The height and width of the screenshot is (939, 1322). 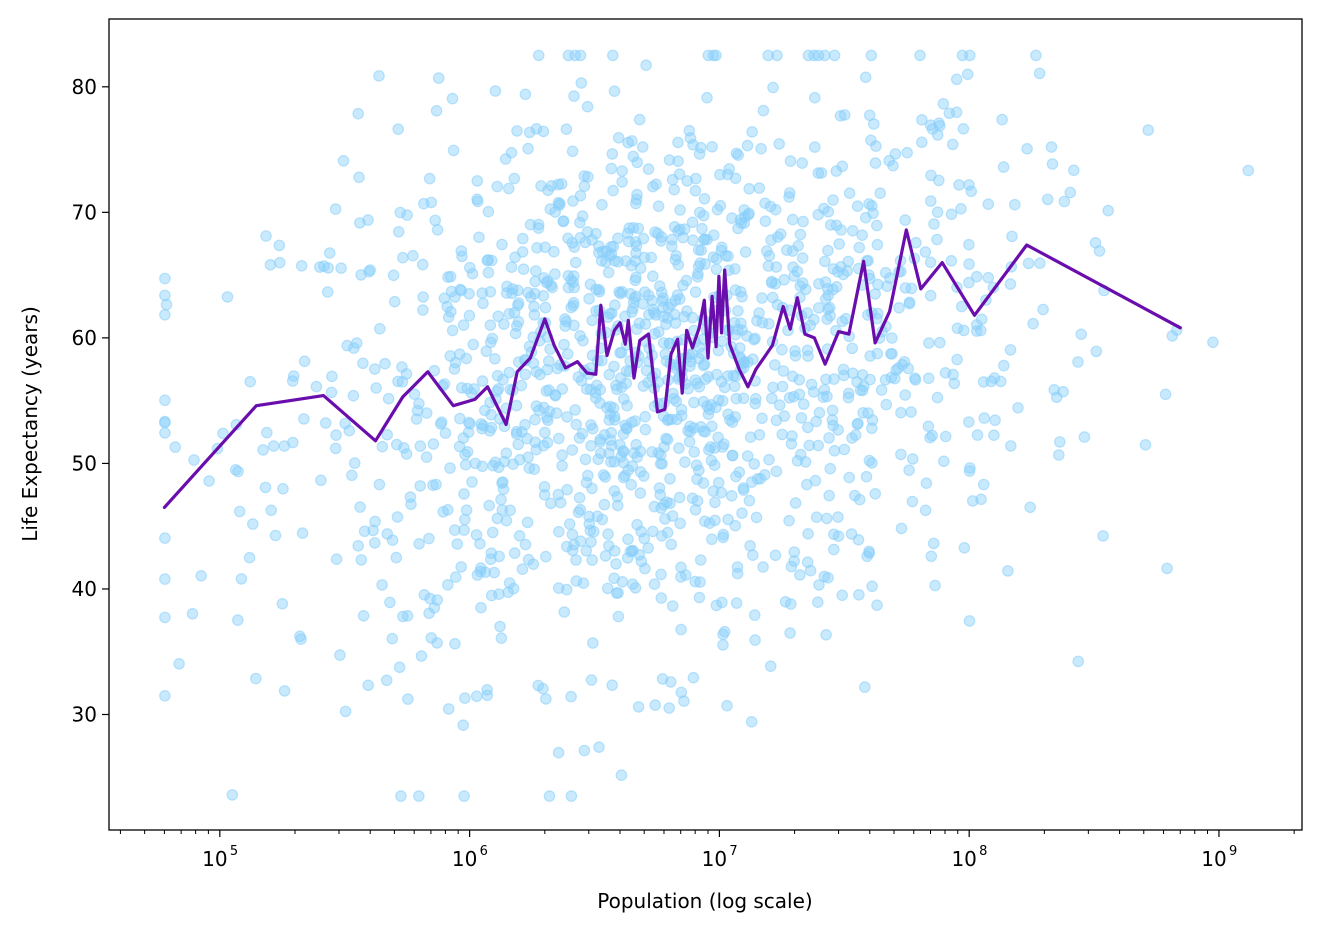 What do you see at coordinates (84, 338) in the screenshot?
I see `y-tick-label: 60` at bounding box center [84, 338].